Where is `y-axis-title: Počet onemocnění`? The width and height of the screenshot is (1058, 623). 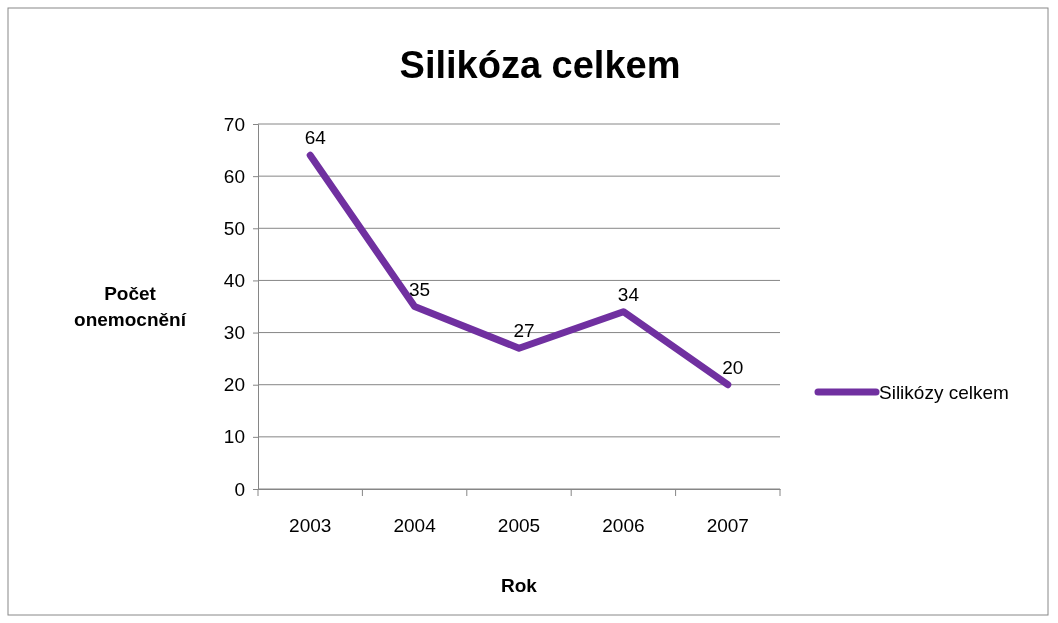
y-axis-title: Počet onemocnění is located at coordinates (130, 306).